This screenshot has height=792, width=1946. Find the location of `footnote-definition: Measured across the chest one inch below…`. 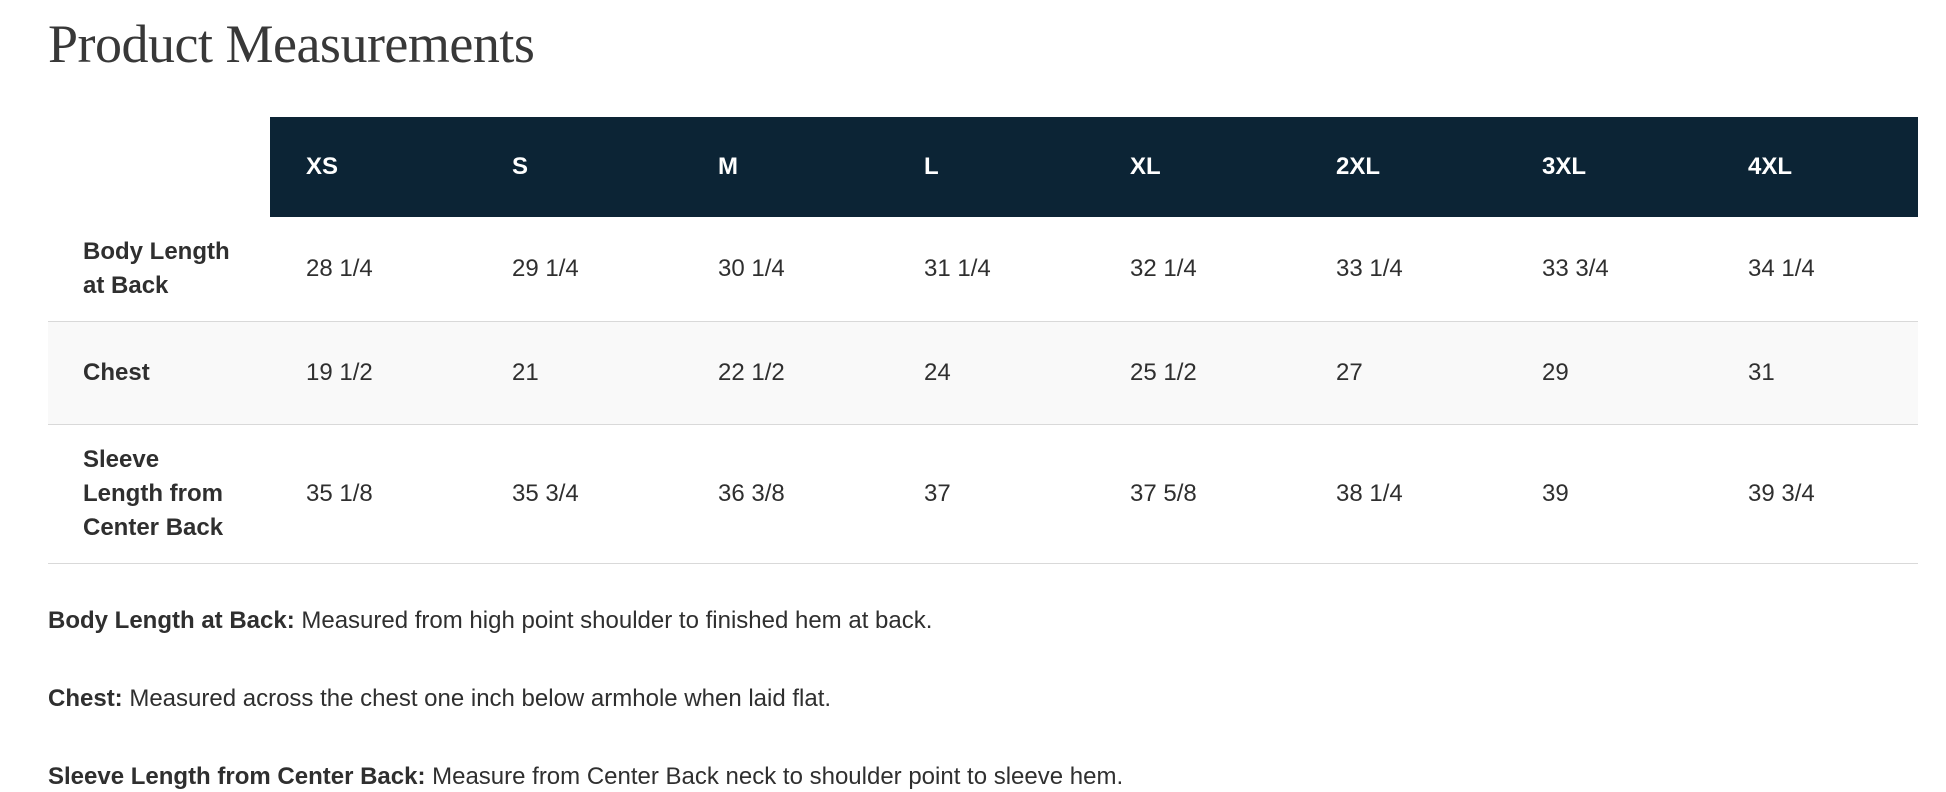

footnote-definition: Measured across the chest one inch below… is located at coordinates (477, 698).